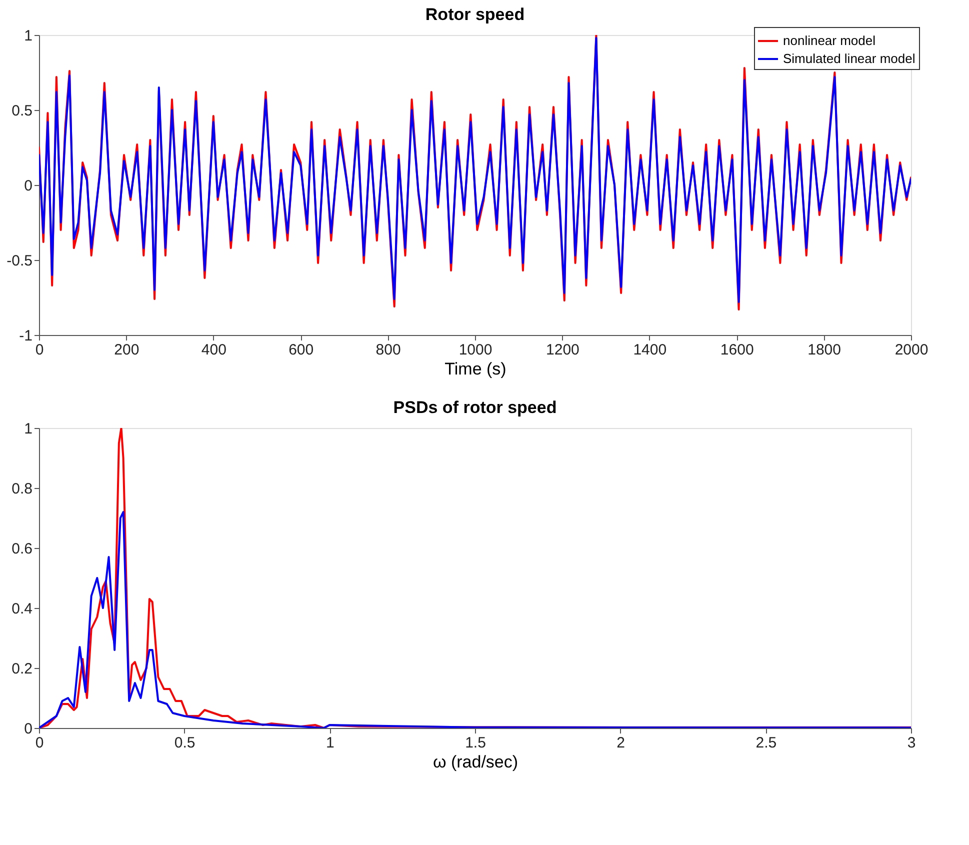  Describe the element at coordinates (22, 111) in the screenshot. I see `y-tick-label: 0.5` at that location.